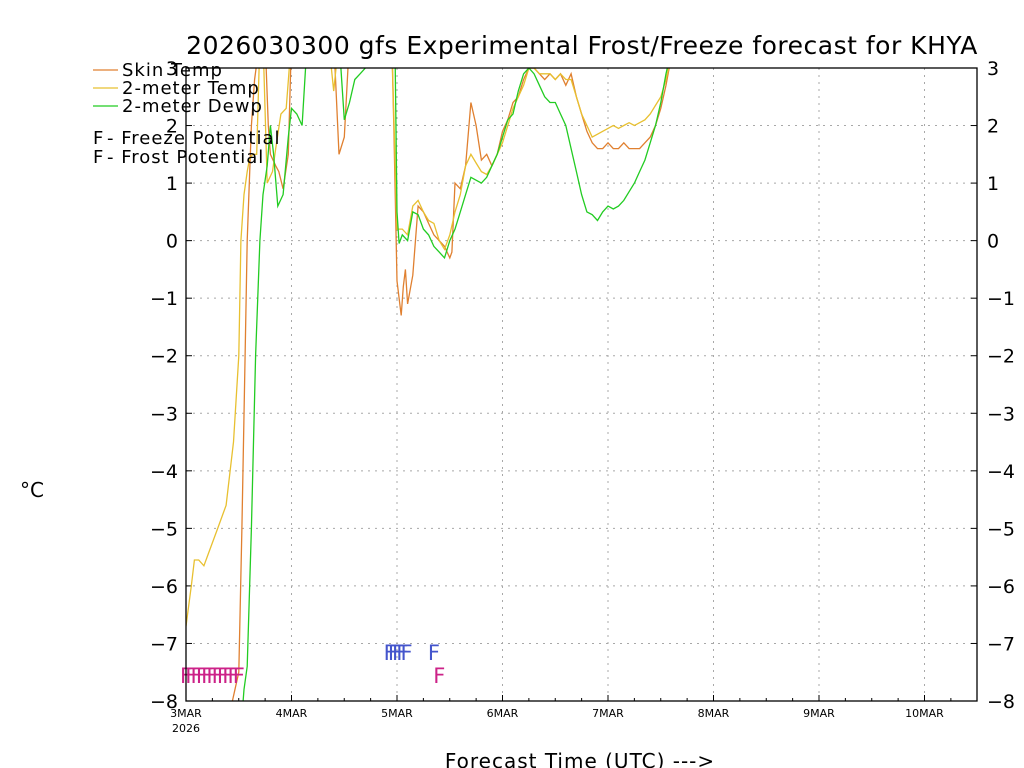 Image resolution: width=1024 pixels, height=768 pixels. Describe the element at coordinates (993, 69) in the screenshot. I see `ytick-label-right: 3` at that location.